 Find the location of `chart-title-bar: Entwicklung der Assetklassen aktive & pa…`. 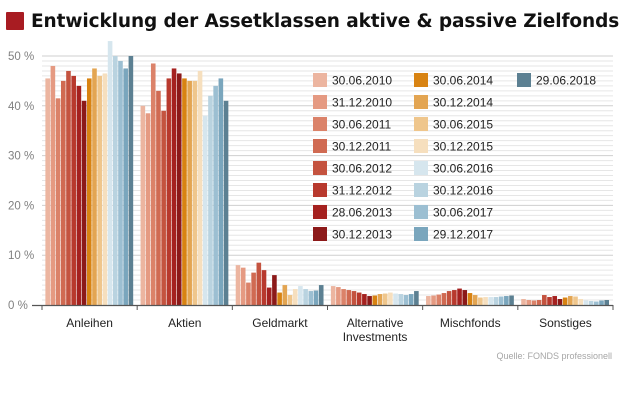

chart-title-bar: Entwicklung der Assetklassen aktive & pa… is located at coordinates (312, 21).